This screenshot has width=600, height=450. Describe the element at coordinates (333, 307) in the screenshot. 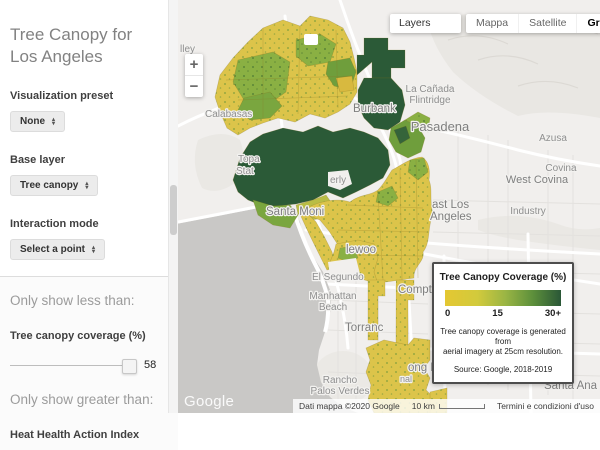

I see `map-label: Beach` at that location.